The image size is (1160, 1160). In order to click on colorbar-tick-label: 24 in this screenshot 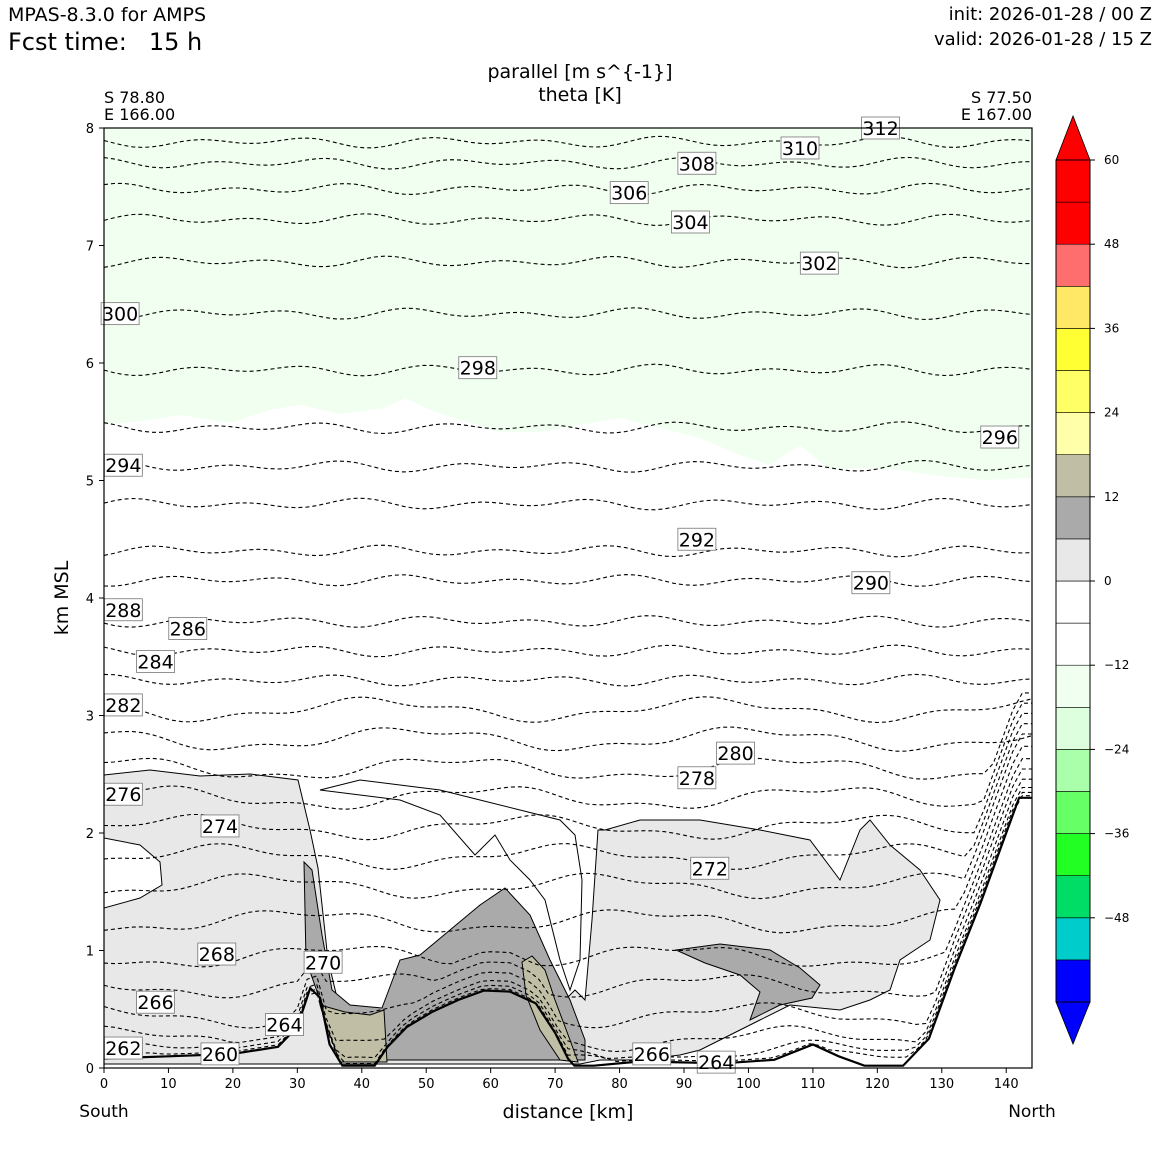, I will do `click(1111, 413)`.